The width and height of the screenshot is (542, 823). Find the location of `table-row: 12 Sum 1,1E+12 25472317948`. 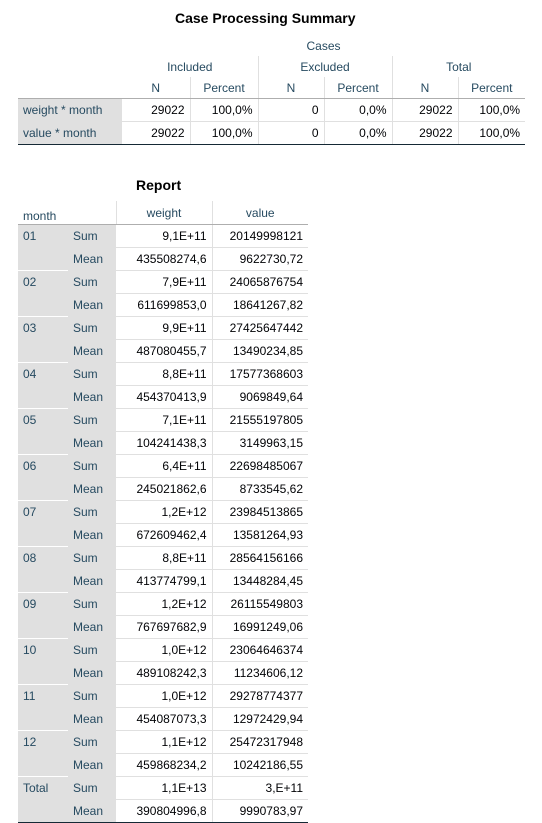

table-row: 12 Sum 1,1E+12 25472317948 is located at coordinates (163, 753).